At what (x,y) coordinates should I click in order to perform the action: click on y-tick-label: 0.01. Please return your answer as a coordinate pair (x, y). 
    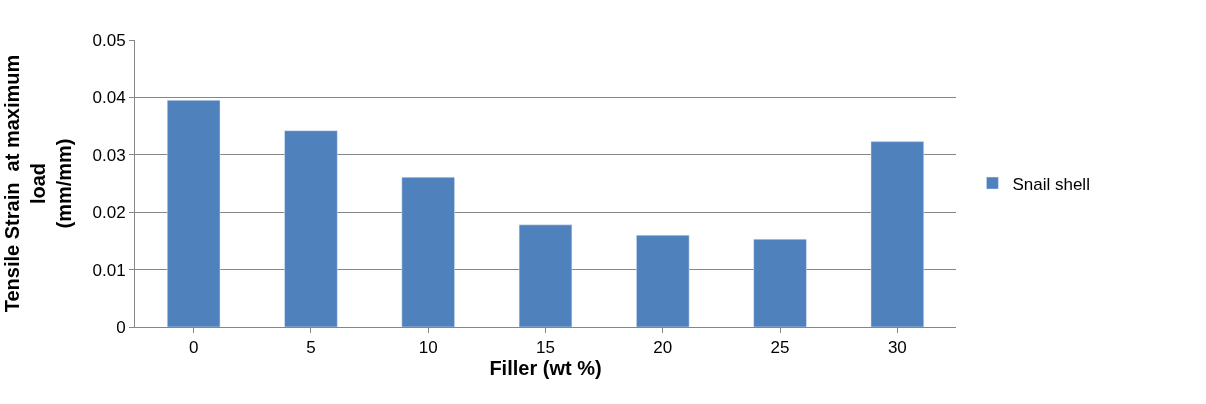
    Looking at the image, I should click on (109, 270).